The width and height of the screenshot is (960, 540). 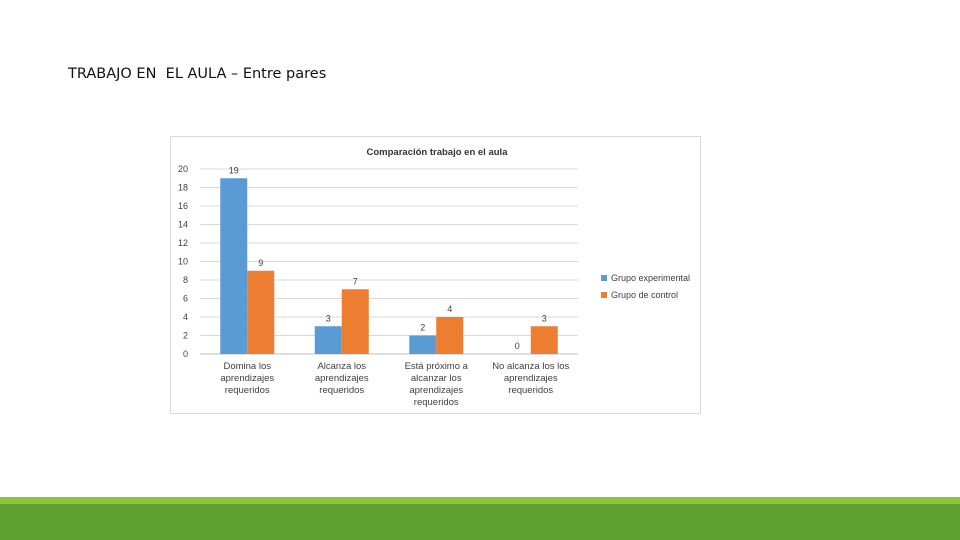 I want to click on legend-label: Grupo experimental, so click(x=650, y=278).